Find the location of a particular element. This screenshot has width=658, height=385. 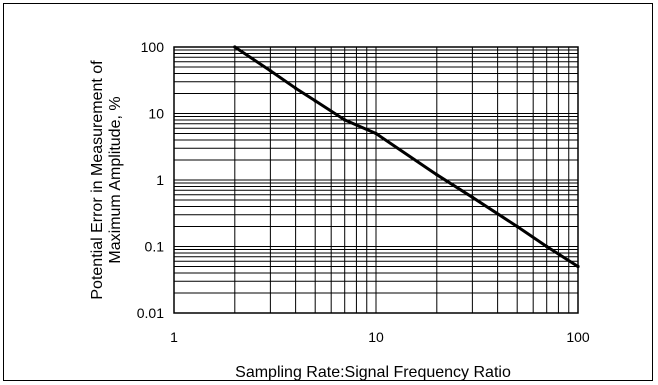

y-axis-label-line-1: Potential Error in Measurement of is located at coordinates (97, 180).